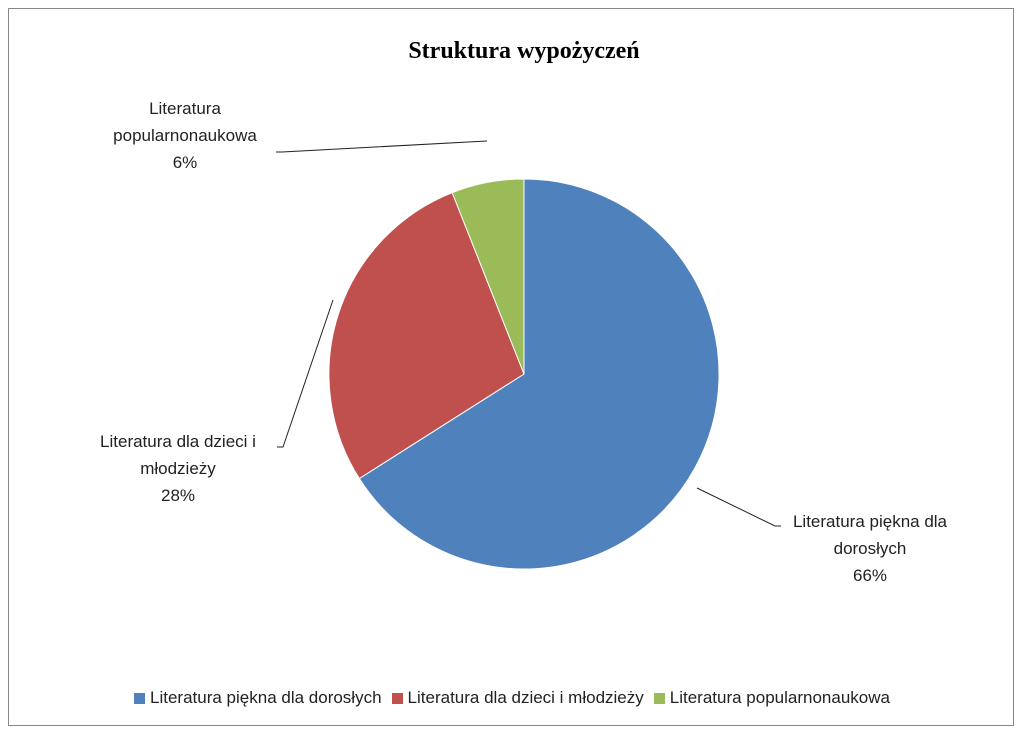 The width and height of the screenshot is (1024, 736). I want to click on data-label-name: Literatura piękna dla dorosłych, so click(870, 535).